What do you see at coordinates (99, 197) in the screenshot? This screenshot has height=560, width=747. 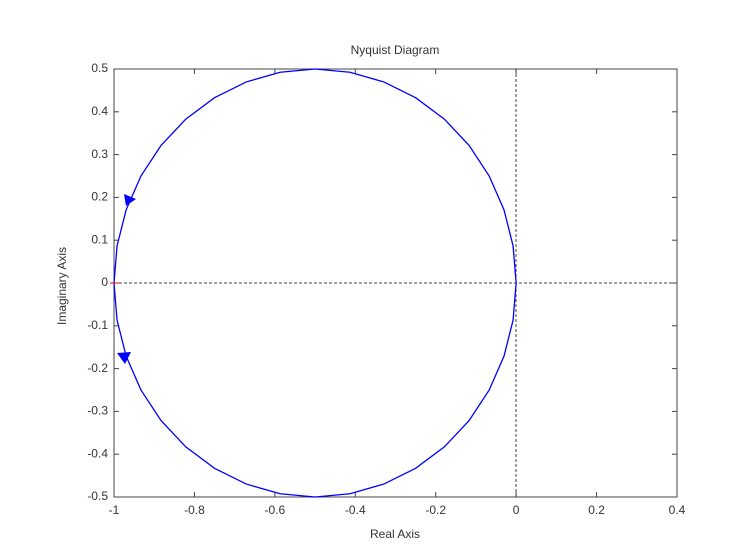 I see `y-tick-label: 0.2` at bounding box center [99, 197].